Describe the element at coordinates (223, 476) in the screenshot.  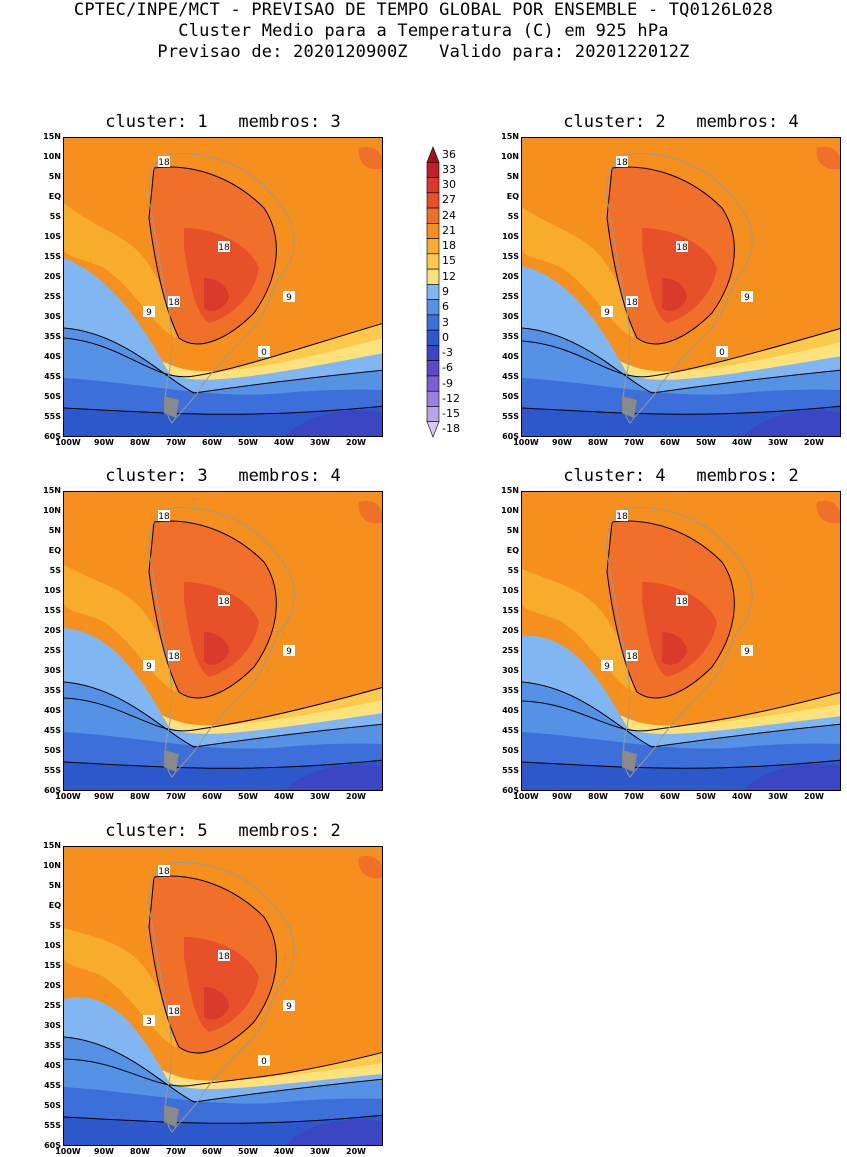
I see `panel-title: cluster: 3 membros: 4` at that location.